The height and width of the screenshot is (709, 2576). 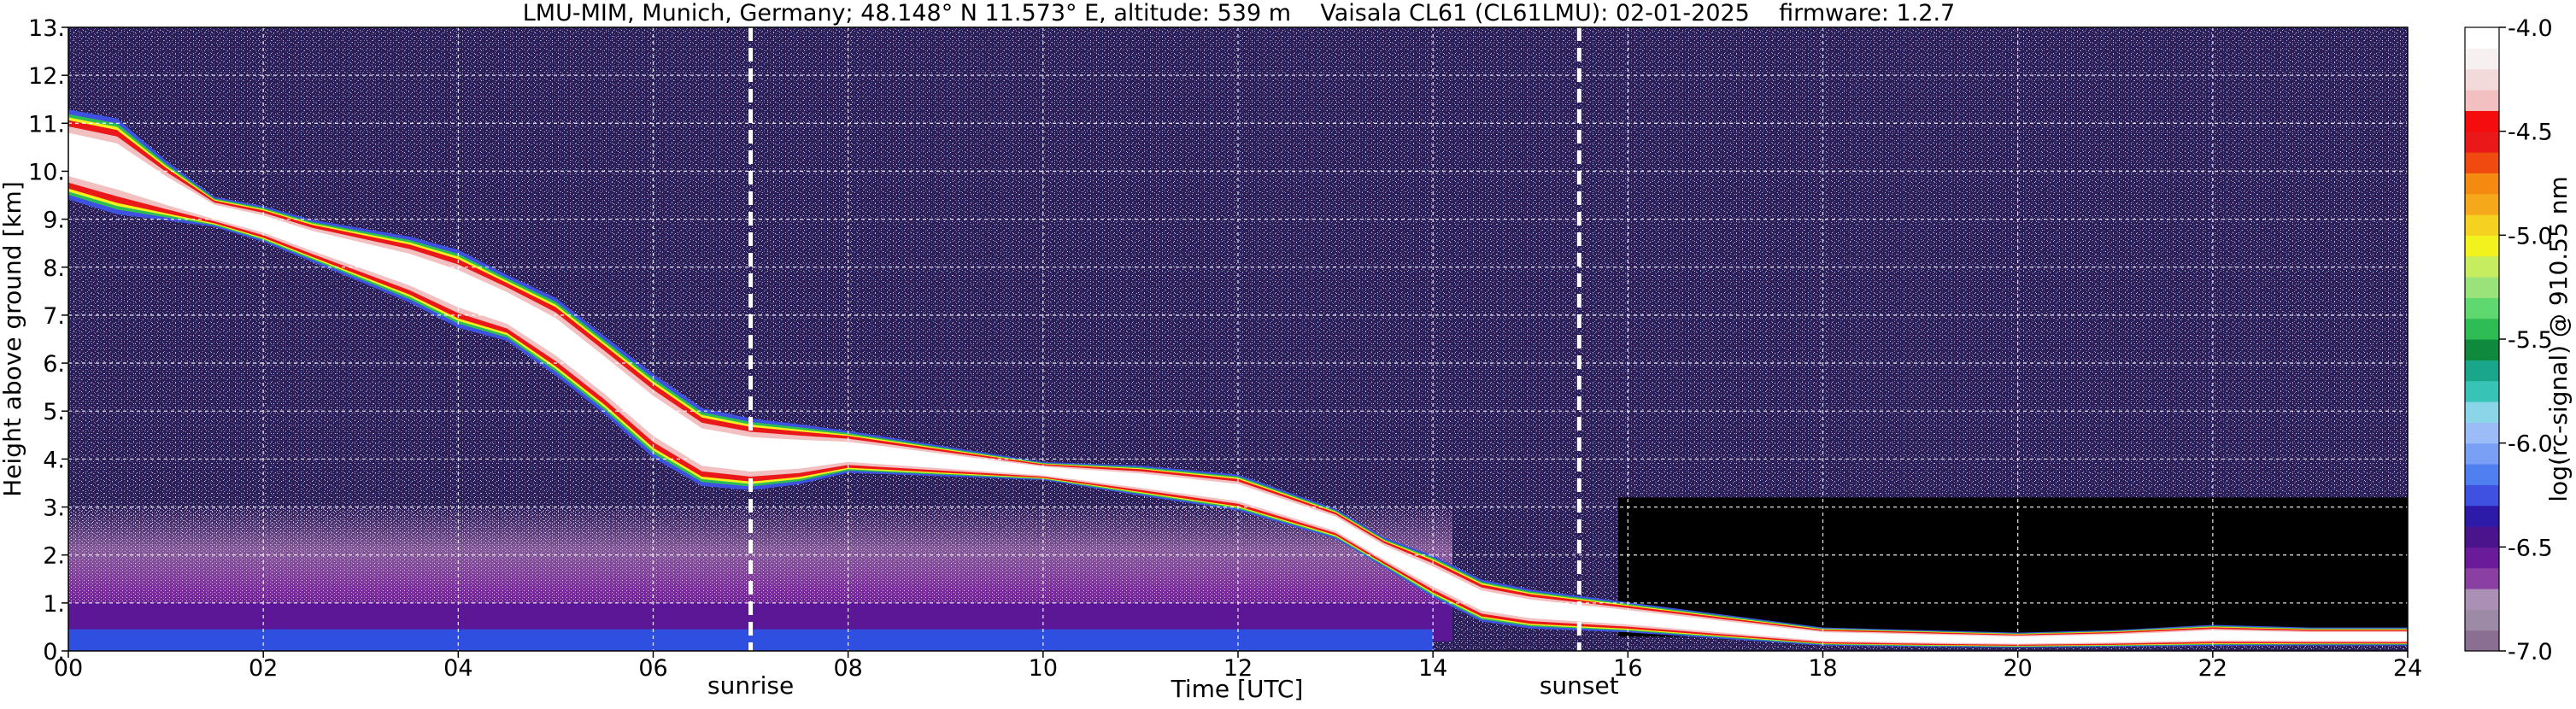 I want to click on y-tick-label: 8., so click(x=54, y=268).